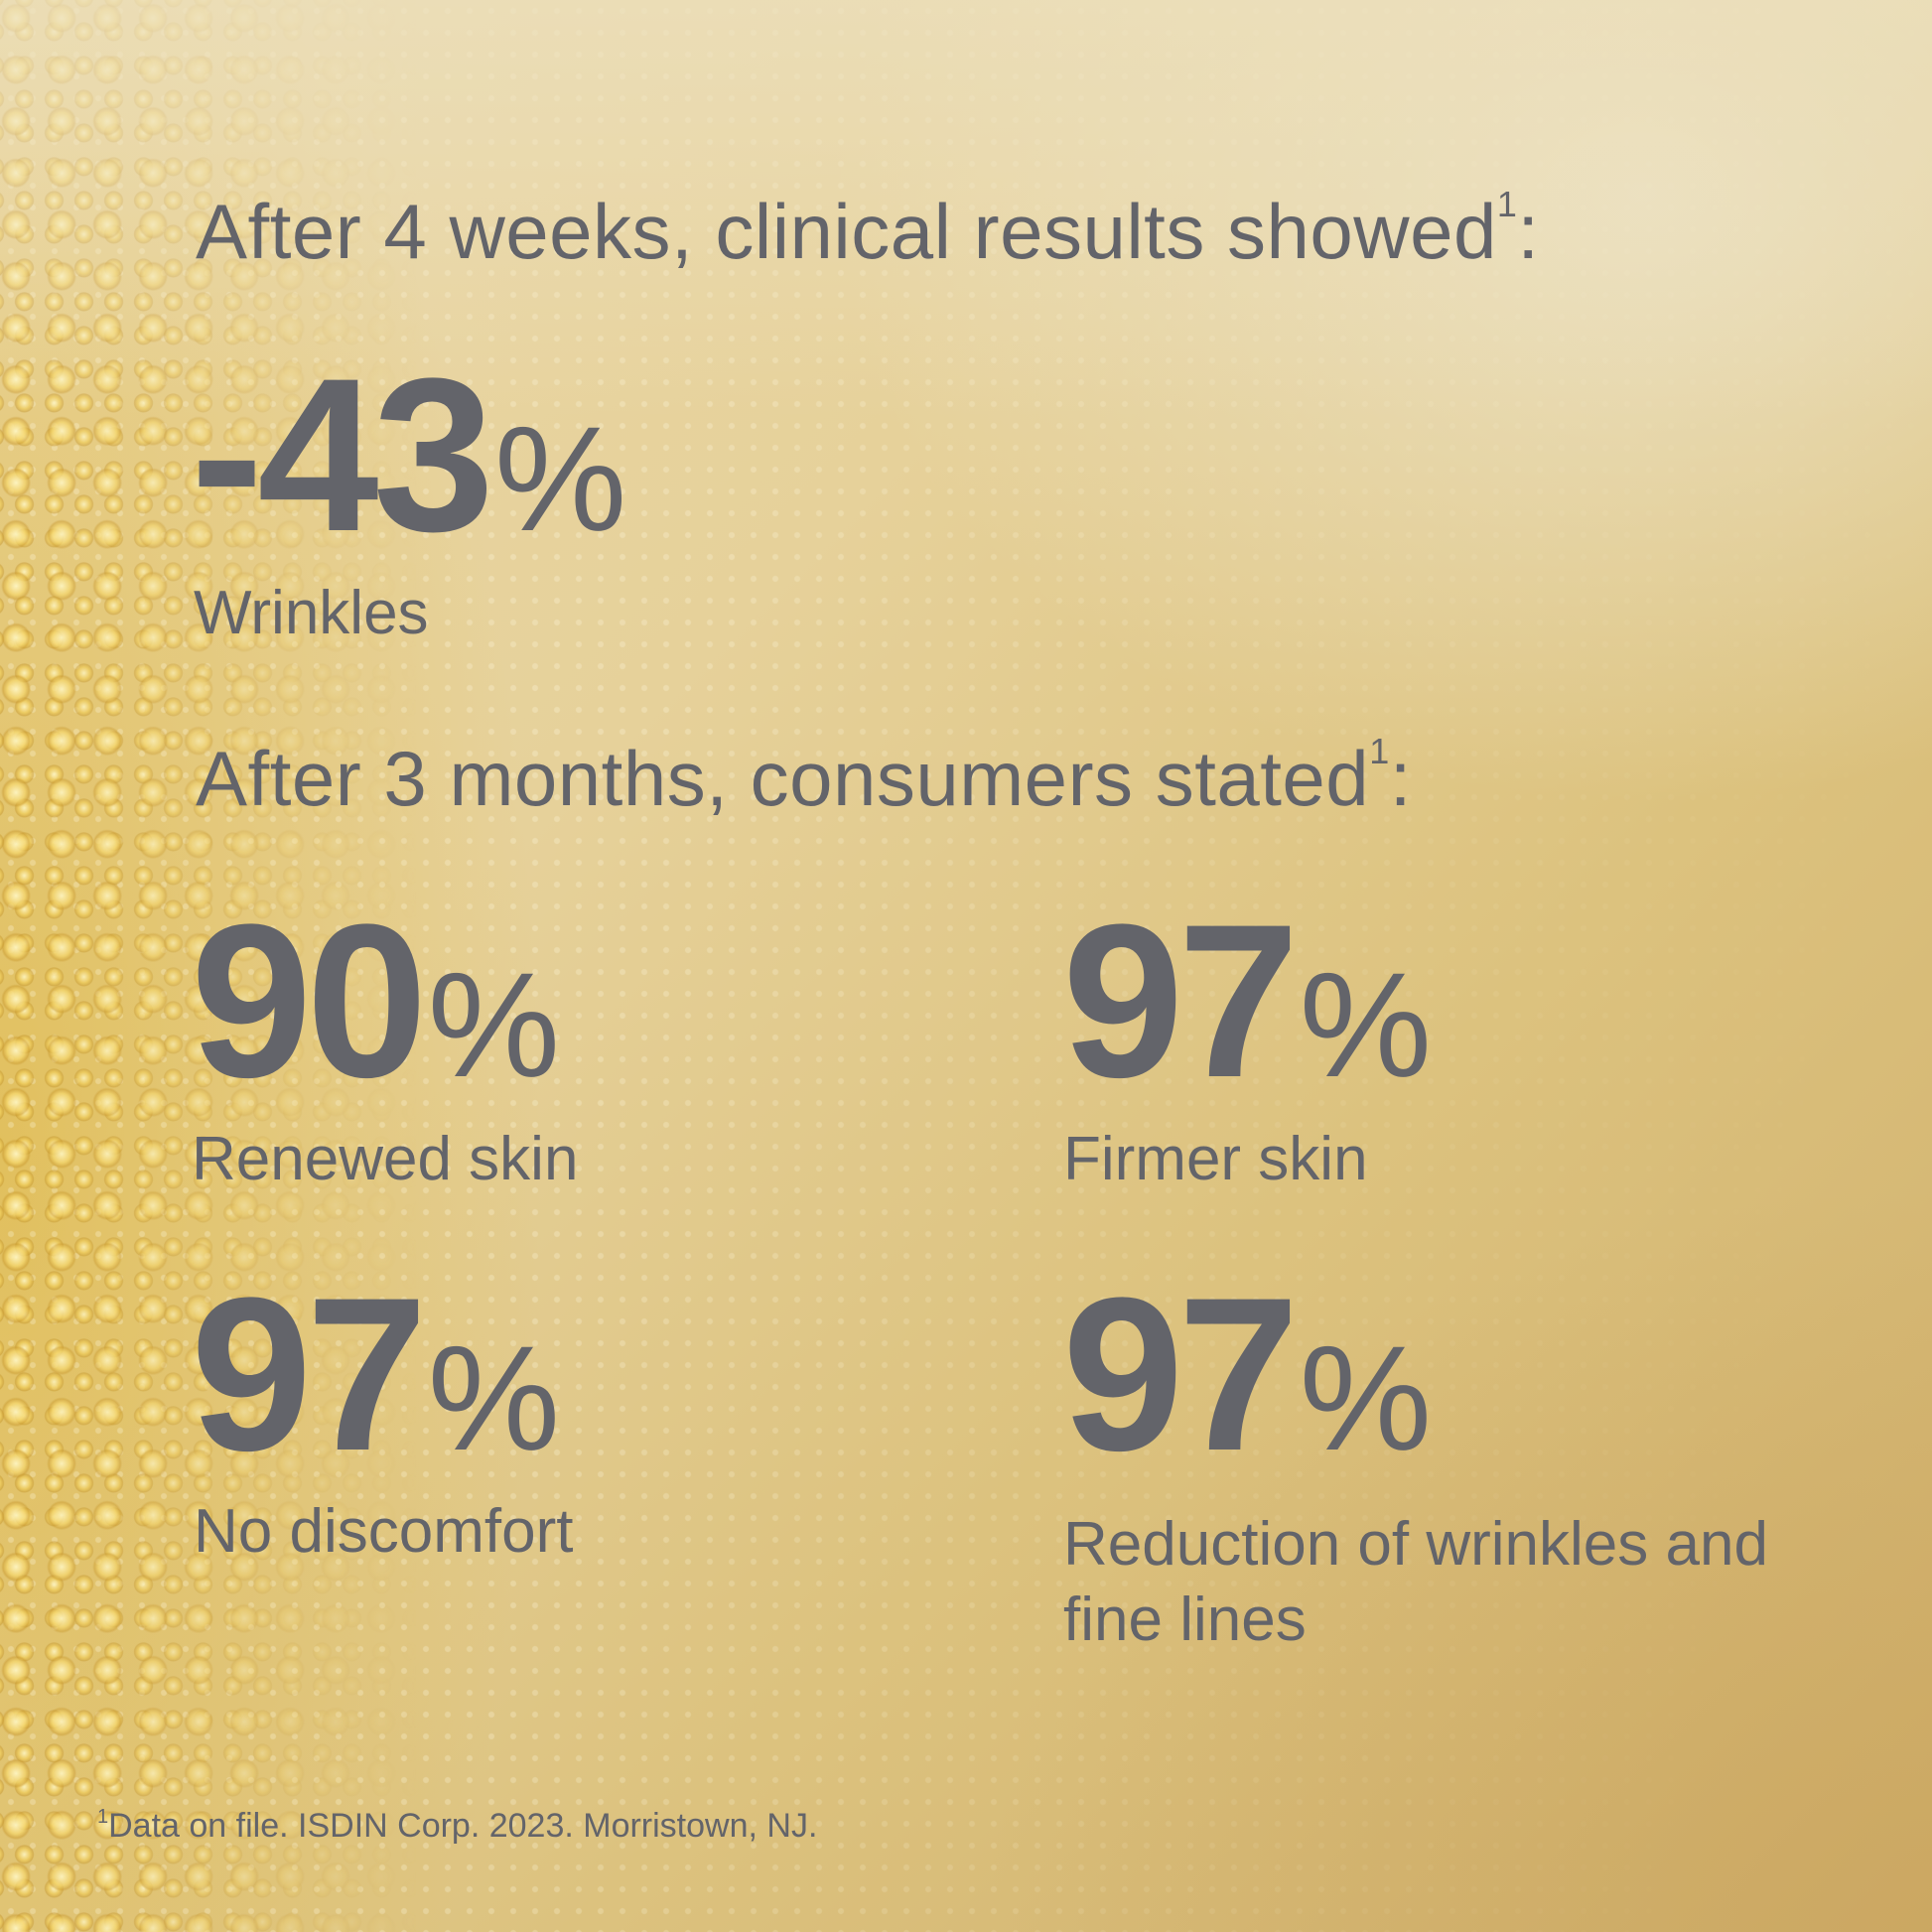 This screenshot has height=1932, width=1932. What do you see at coordinates (384, 1531) in the screenshot?
I see `stat-no-discomfort-label: No discomfort` at bounding box center [384, 1531].